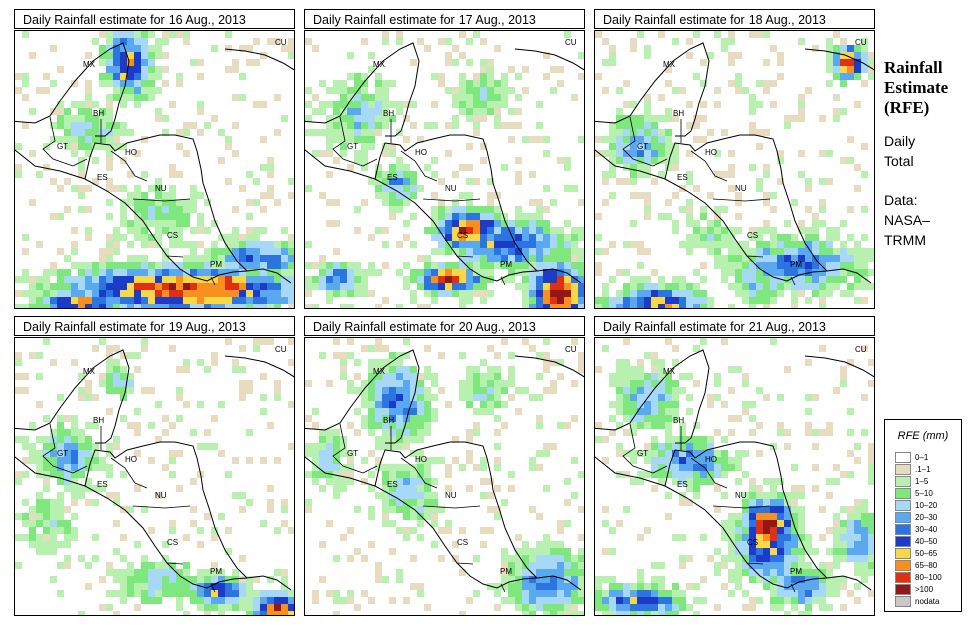 The width and height of the screenshot is (970, 635). What do you see at coordinates (903, 469) in the screenshot?
I see `legend-swatch` at bounding box center [903, 469].